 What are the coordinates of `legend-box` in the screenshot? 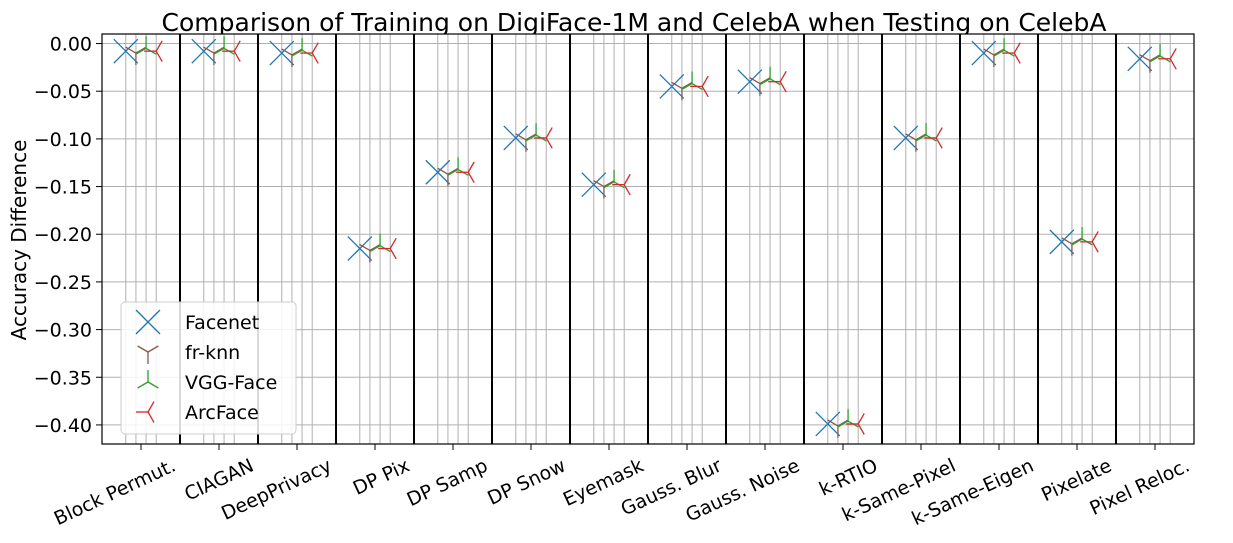 It's located at (208, 368).